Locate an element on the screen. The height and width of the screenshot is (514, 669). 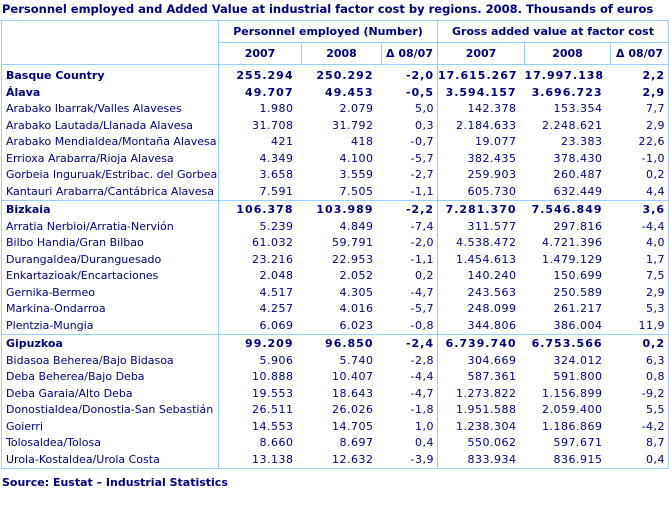
value-cell: 1.454.613 is located at coordinates (481, 259).